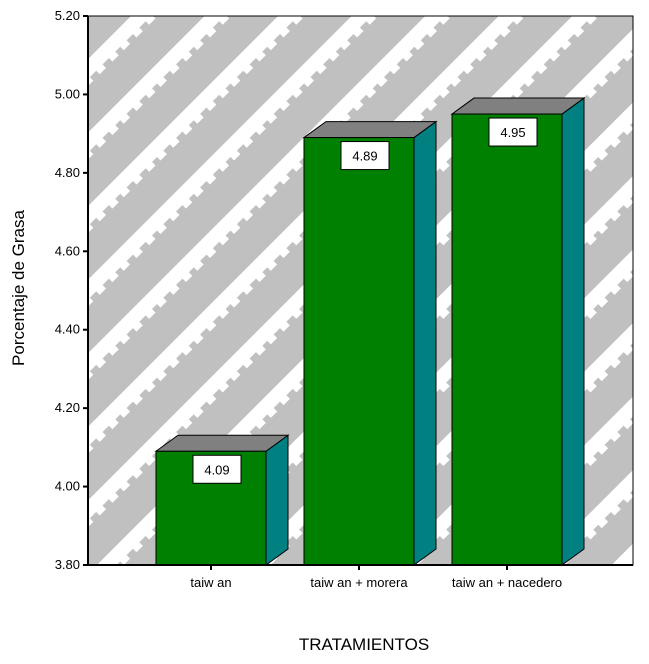  What do you see at coordinates (67, 329) in the screenshot?
I see `y-tick-label: 4.40` at bounding box center [67, 329].